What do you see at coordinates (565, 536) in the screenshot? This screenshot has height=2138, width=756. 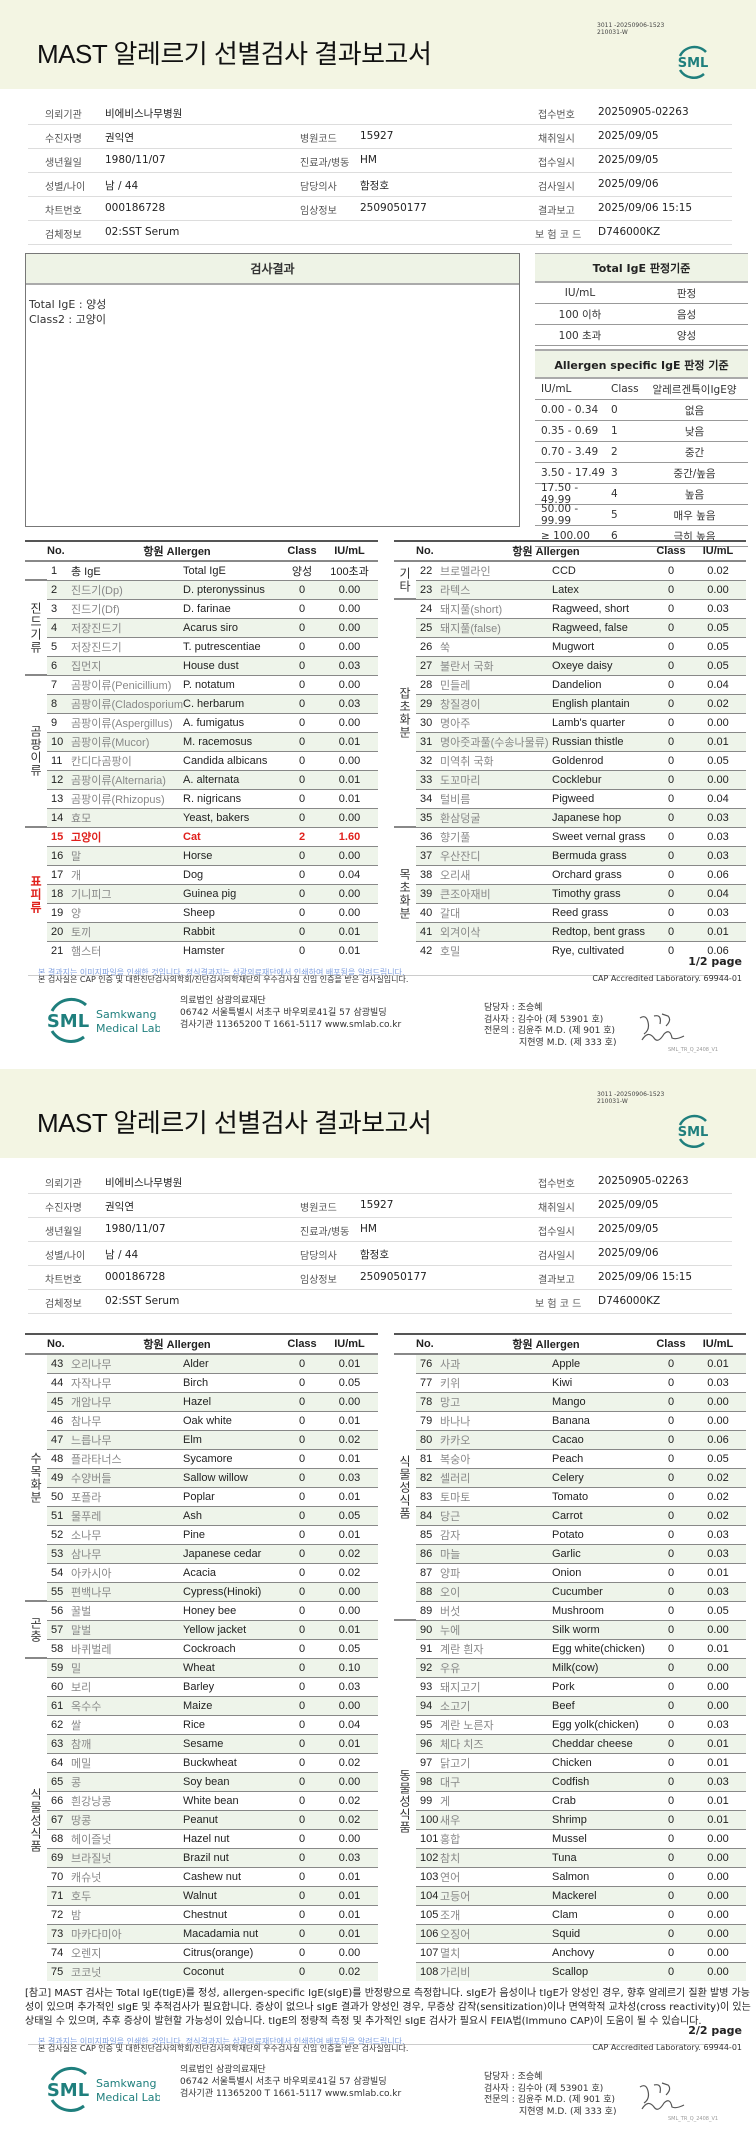 I see `criteria-range: ≥ 100.00` at bounding box center [565, 536].